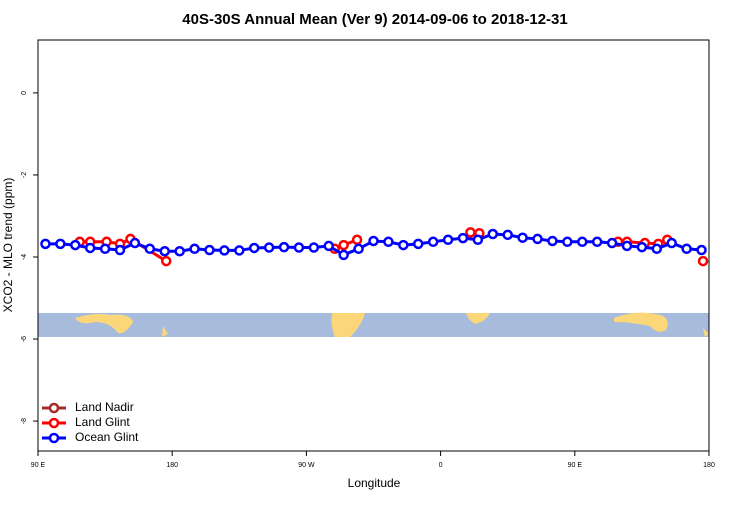 The image size is (750, 505). I want to click on y-tick-label: -4, so click(24, 257).